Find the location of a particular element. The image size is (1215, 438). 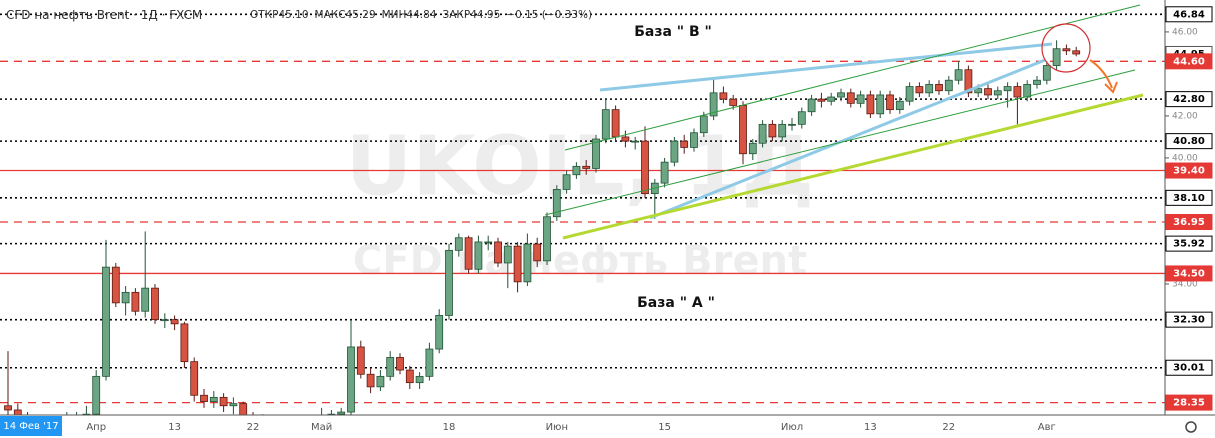

cursor-date: 14 Фев '17 is located at coordinates (30, 426).